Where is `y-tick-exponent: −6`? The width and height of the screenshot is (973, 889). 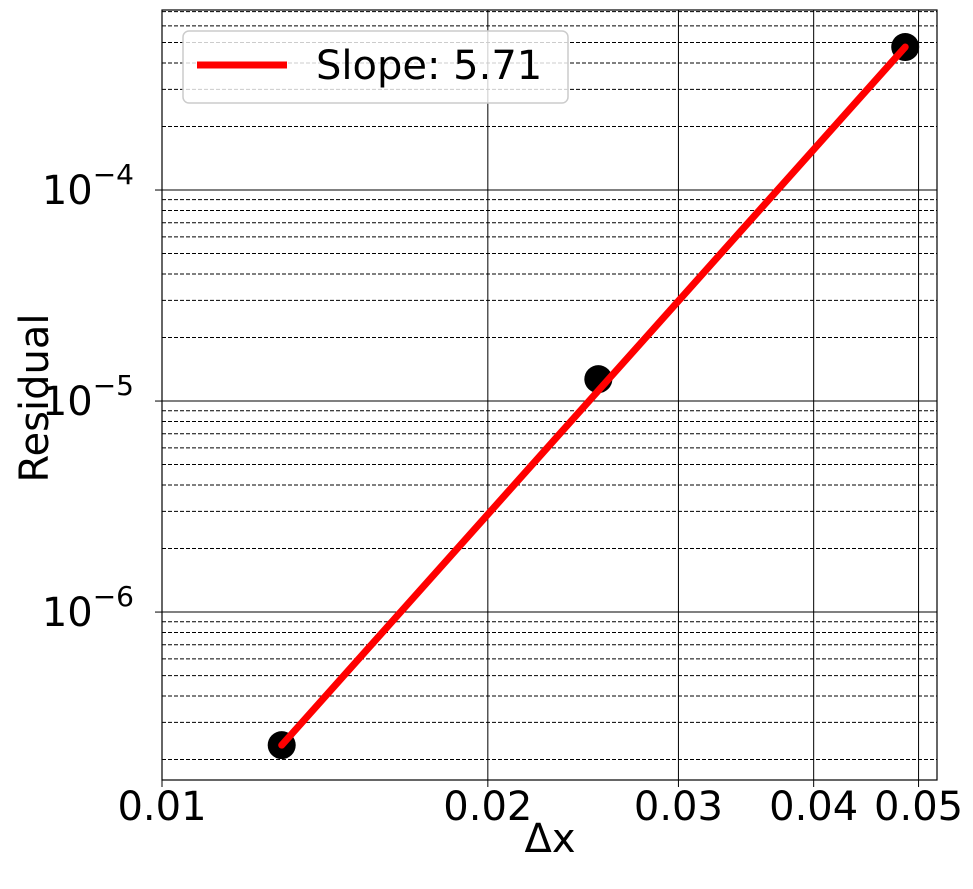 y-tick-exponent: −6 is located at coordinates (113, 596).